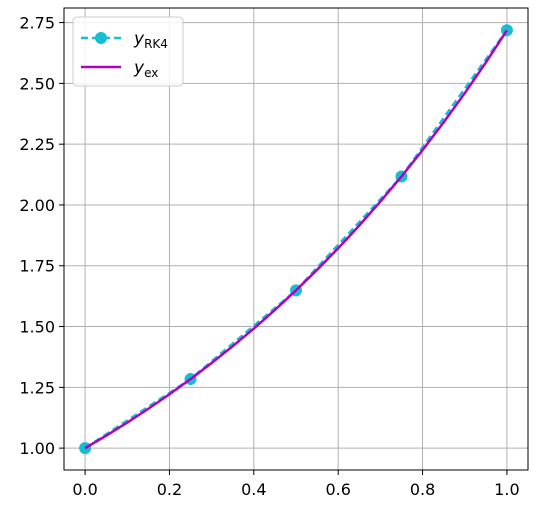  What do you see at coordinates (37, 23) in the screenshot?
I see `y-tick-label: 2.75` at bounding box center [37, 23].